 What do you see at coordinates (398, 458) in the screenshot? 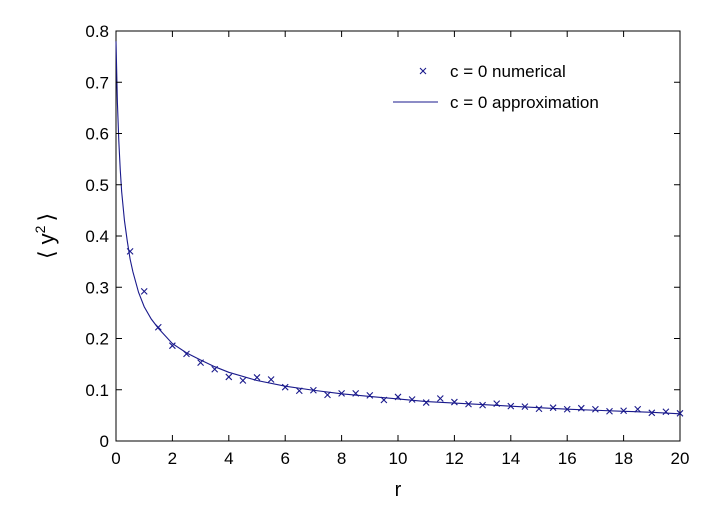
I see `x-tick-label: 10` at bounding box center [398, 458].